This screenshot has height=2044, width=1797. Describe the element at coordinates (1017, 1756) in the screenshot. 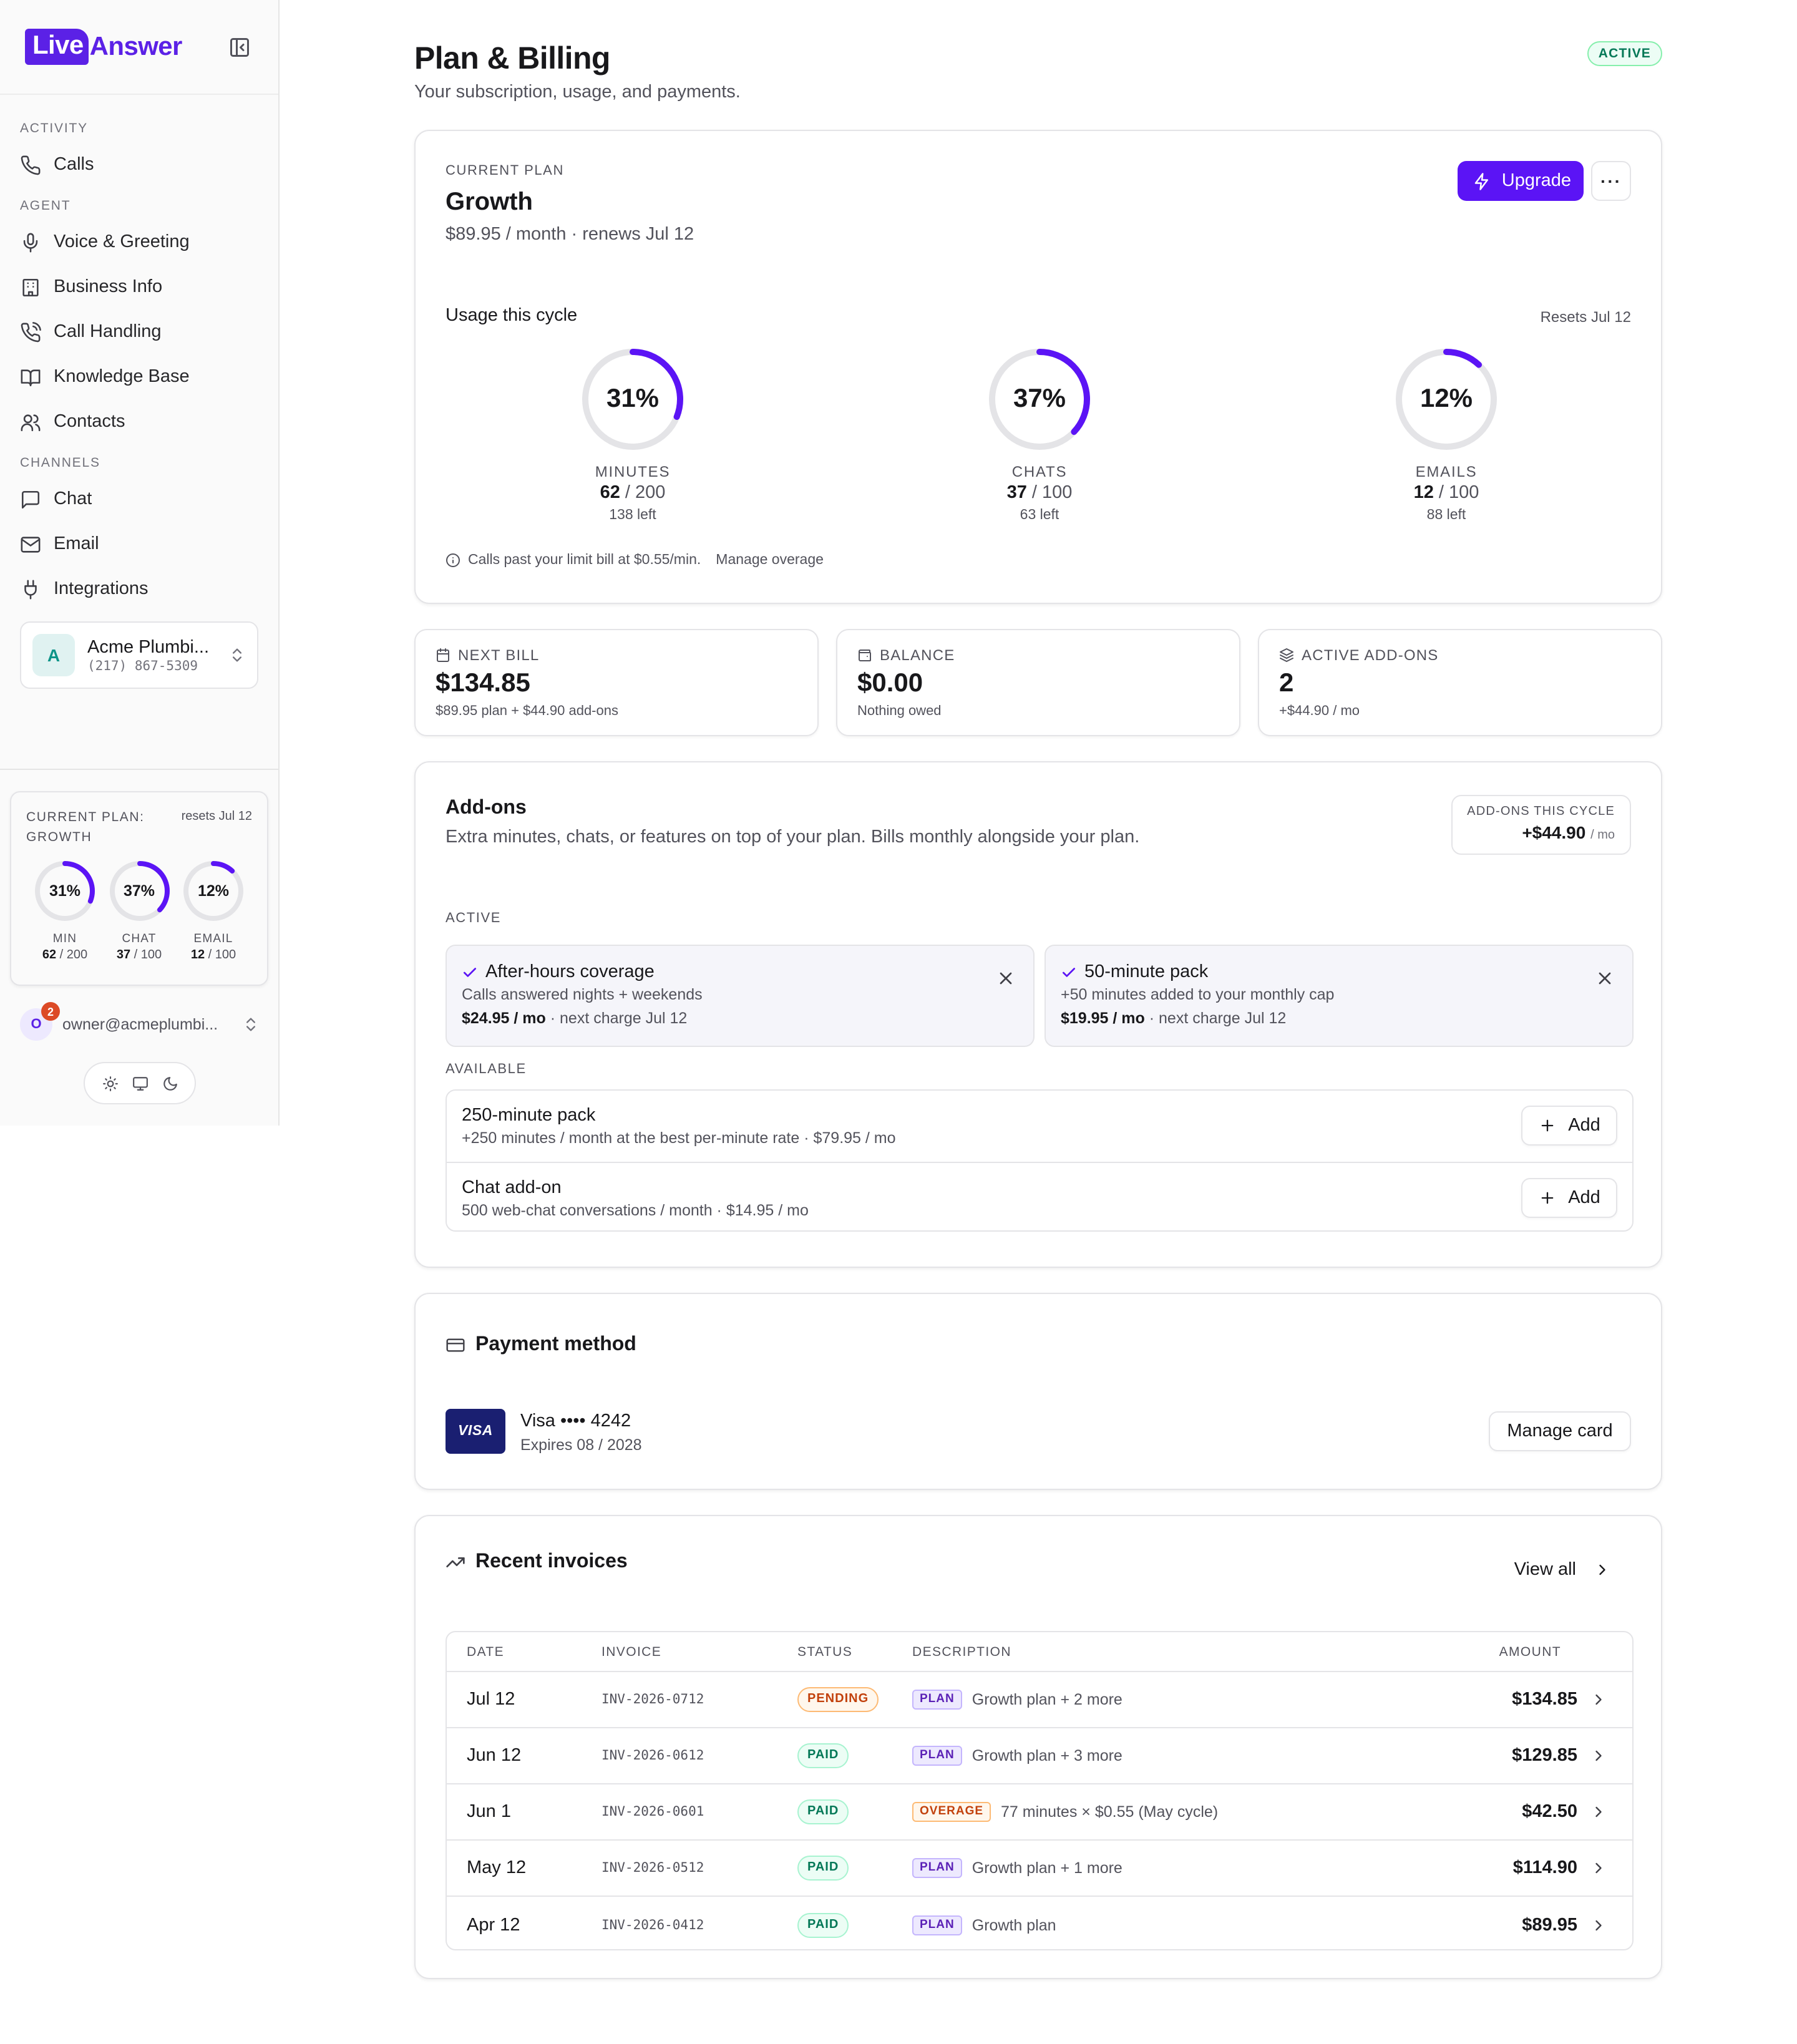

I see `invoice-description: PLAN Growth plan + 3 more` at that location.